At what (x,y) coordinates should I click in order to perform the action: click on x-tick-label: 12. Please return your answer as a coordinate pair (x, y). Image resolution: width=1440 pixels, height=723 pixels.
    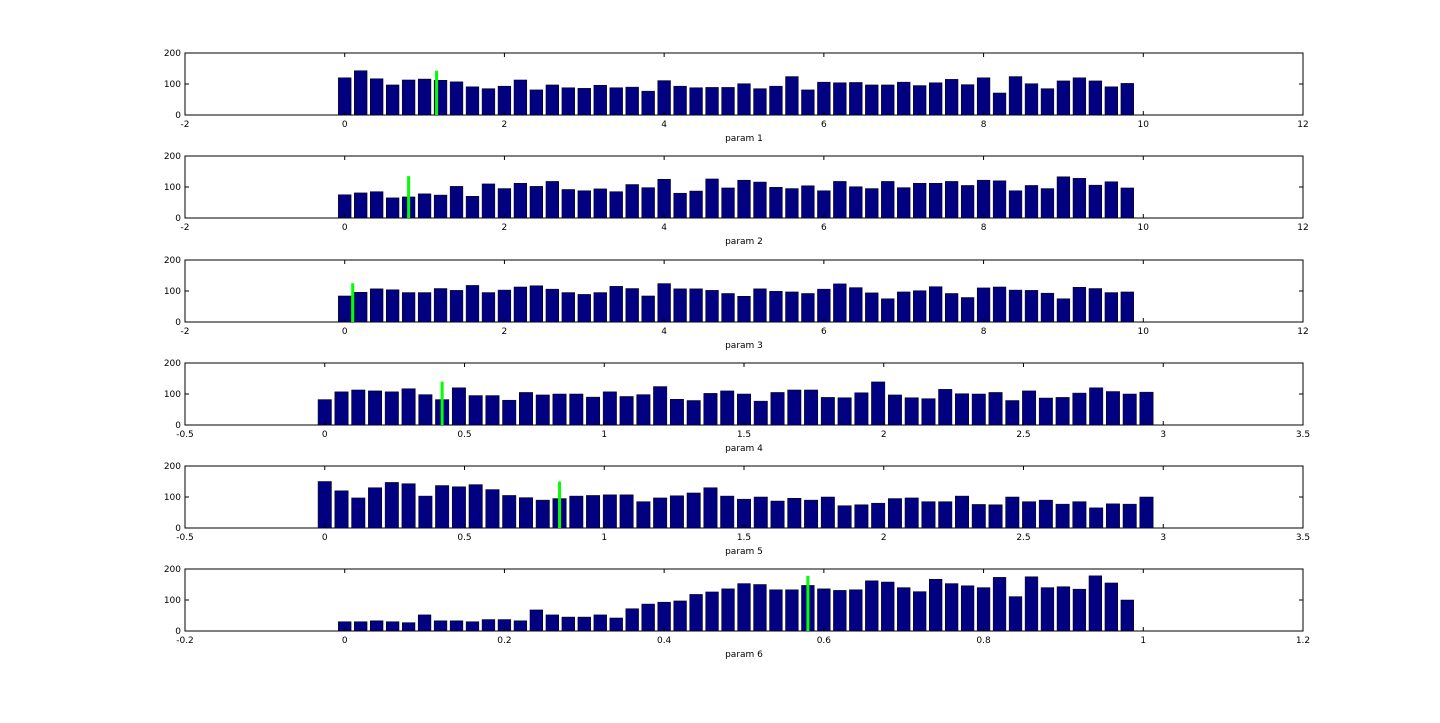
    Looking at the image, I should click on (1302, 332).